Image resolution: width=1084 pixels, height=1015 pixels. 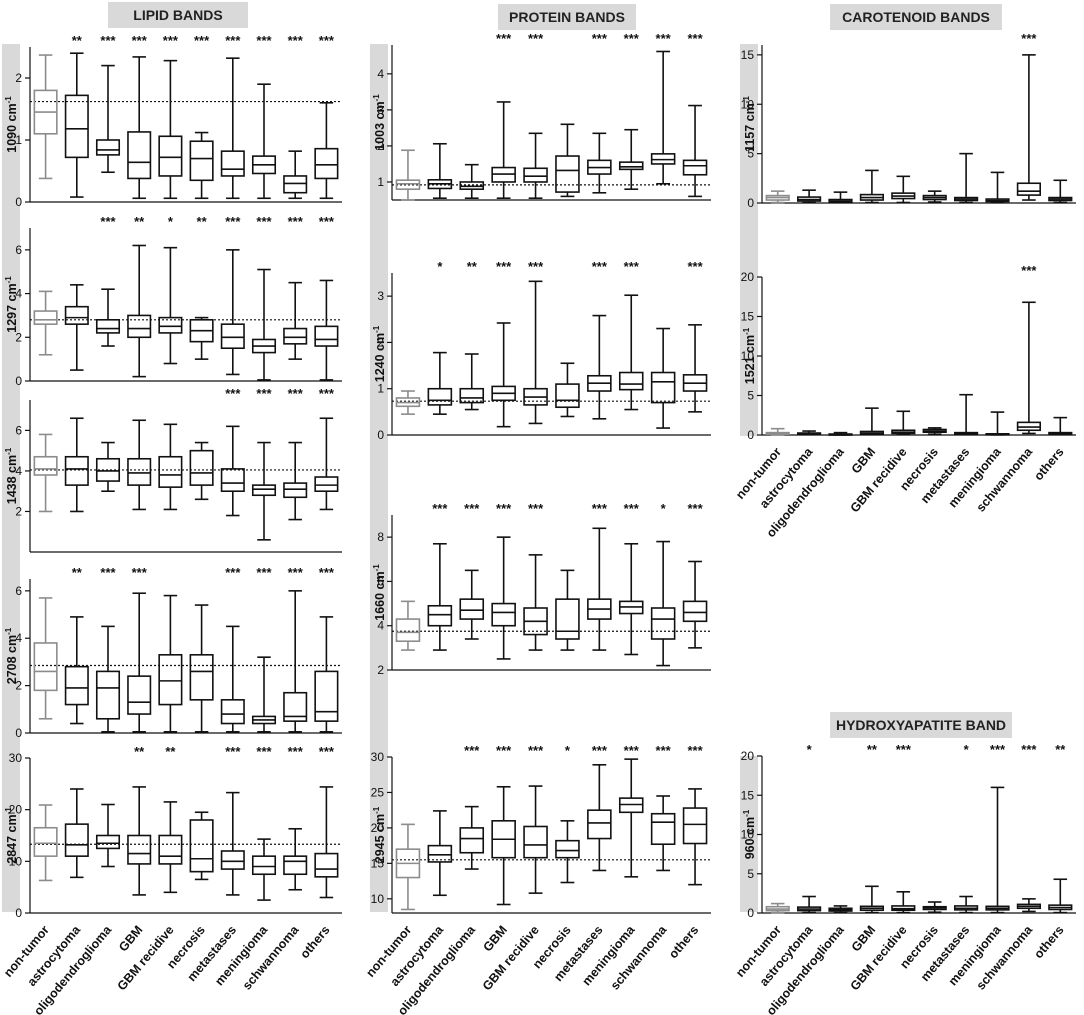 What do you see at coordinates (379, 592) in the screenshot?
I see `y-axis-label: 1660 cm-1` at bounding box center [379, 592].